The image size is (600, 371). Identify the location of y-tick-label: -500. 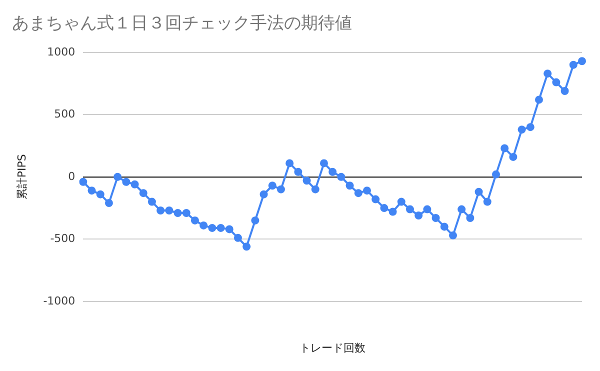
(63, 239).